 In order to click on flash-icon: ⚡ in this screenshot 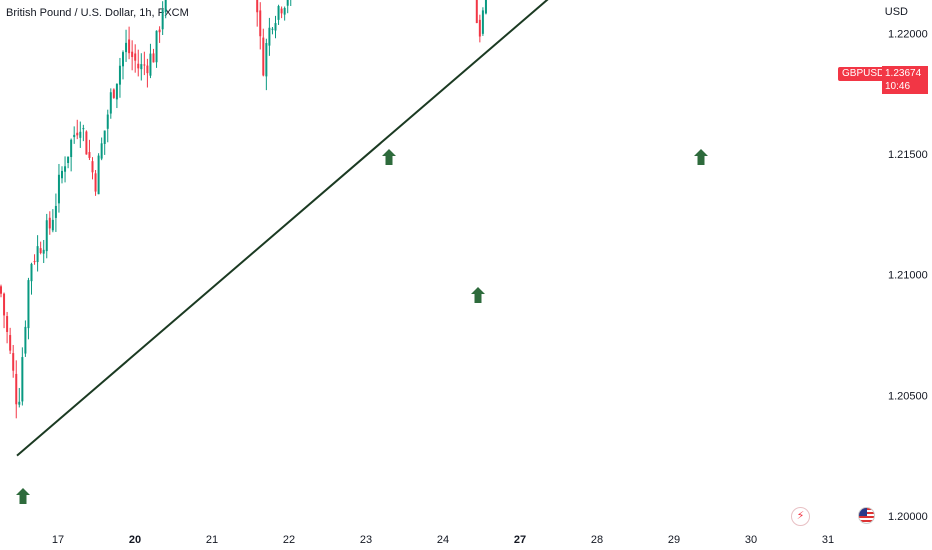, I will do `click(800, 516)`.